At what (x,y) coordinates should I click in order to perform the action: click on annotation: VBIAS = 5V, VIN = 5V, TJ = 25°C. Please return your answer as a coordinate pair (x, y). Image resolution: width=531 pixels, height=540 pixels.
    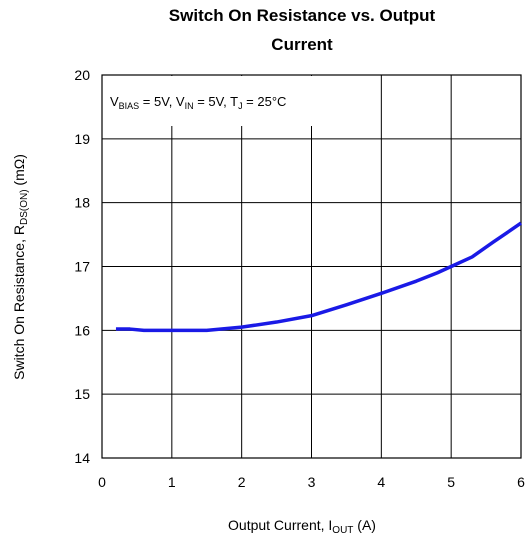
    Looking at the image, I should click on (198, 102).